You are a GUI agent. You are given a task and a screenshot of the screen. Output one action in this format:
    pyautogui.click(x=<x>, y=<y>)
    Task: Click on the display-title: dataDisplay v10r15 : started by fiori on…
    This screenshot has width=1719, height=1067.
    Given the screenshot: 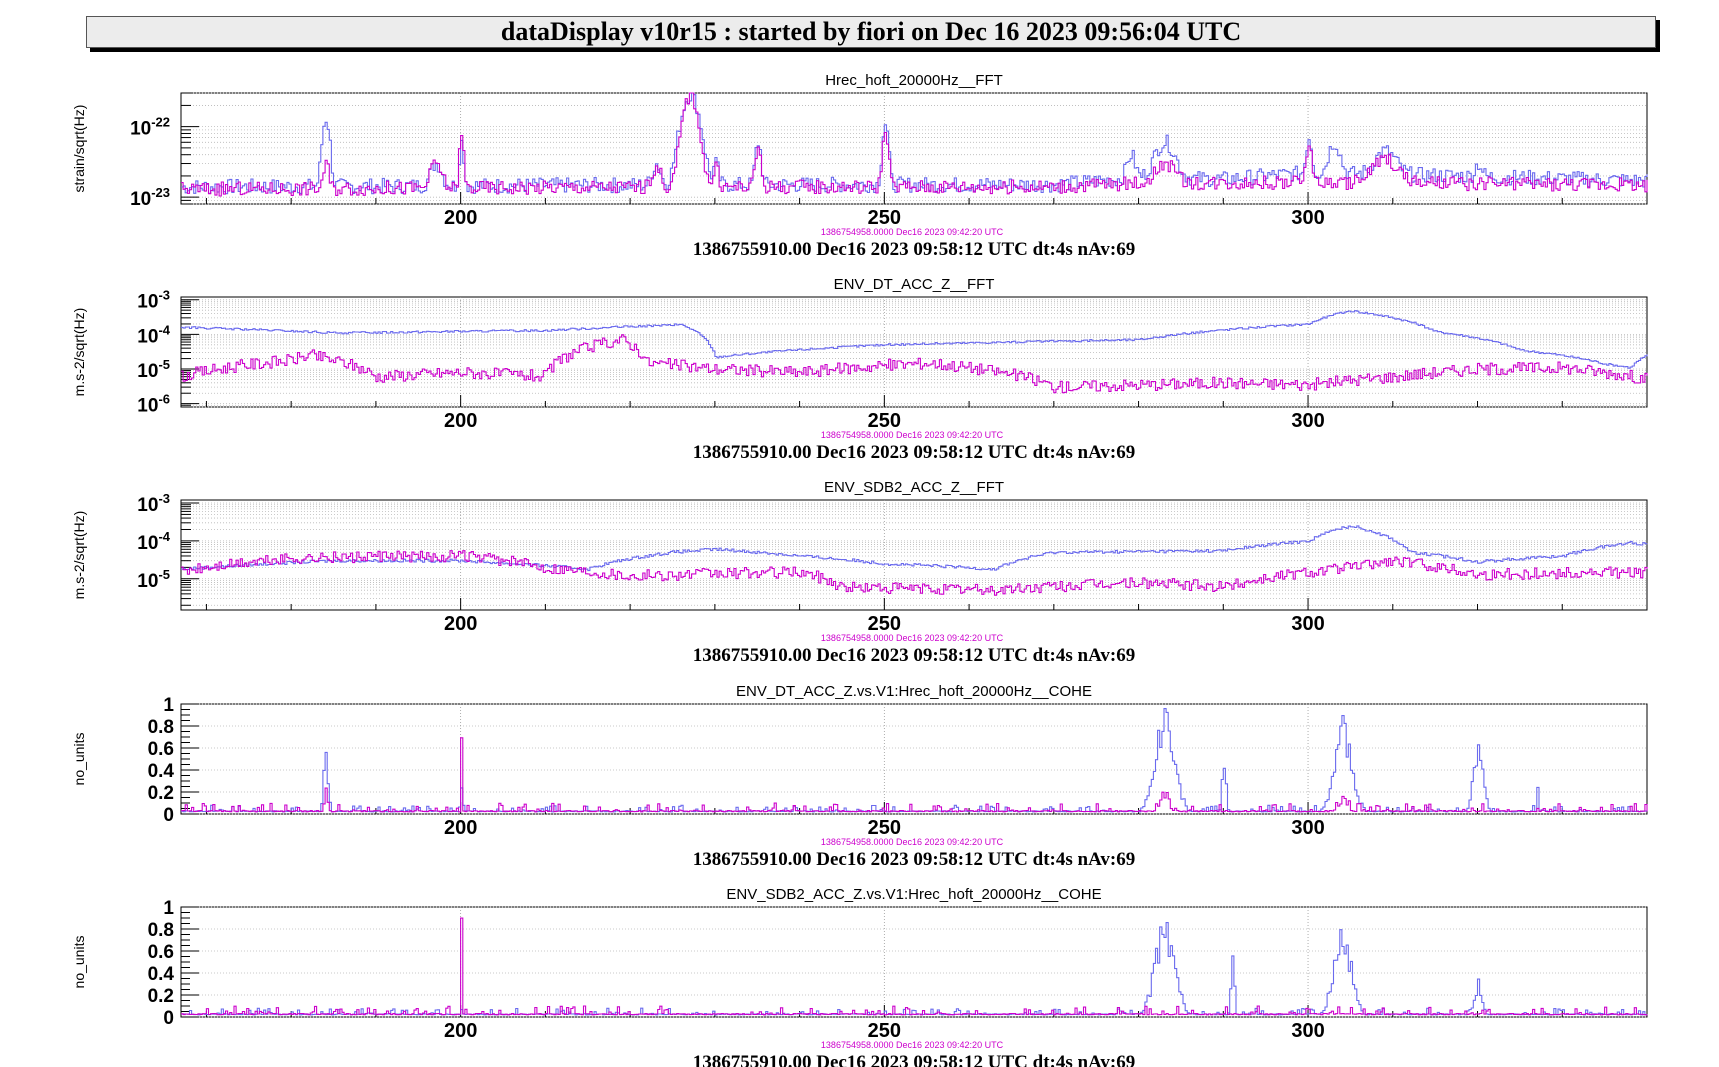 What is the action you would take?
    pyautogui.click(x=871, y=31)
    